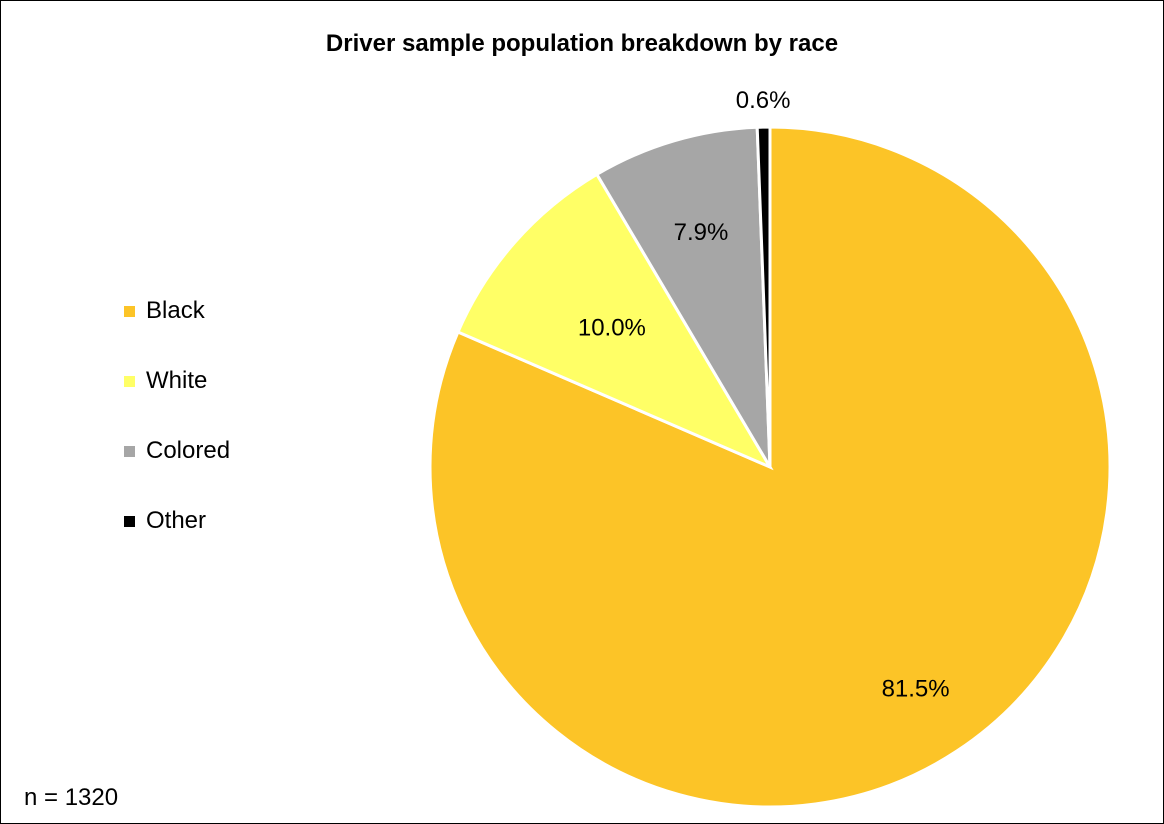 The image size is (1164, 824). I want to click on data-label-black: 81.5%, so click(916, 689).